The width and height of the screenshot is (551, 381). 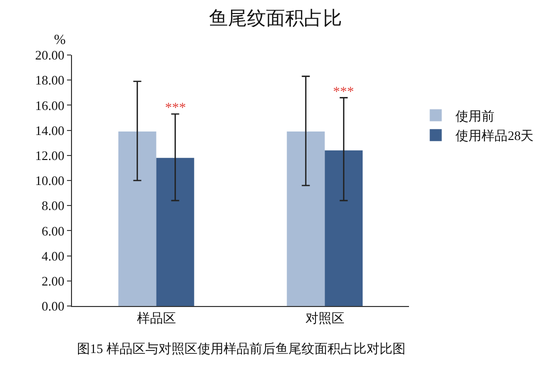 I want to click on legend-label: 使用样品28天, so click(x=495, y=136).